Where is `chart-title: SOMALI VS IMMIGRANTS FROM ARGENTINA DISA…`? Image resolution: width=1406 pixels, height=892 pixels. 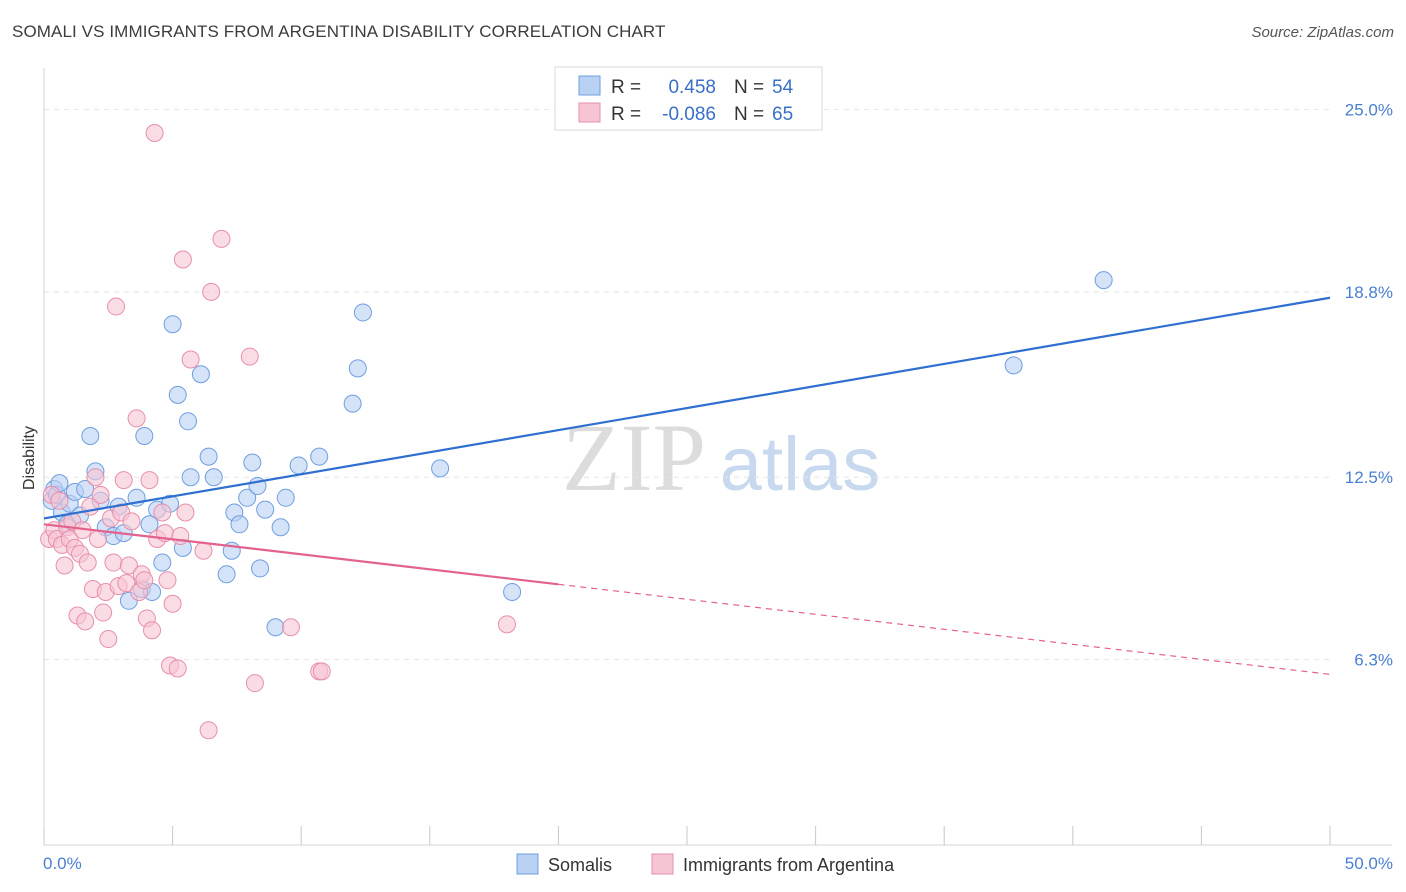 chart-title: SOMALI VS IMMIGRANTS FROM ARGENTINA DISA… is located at coordinates (339, 31).